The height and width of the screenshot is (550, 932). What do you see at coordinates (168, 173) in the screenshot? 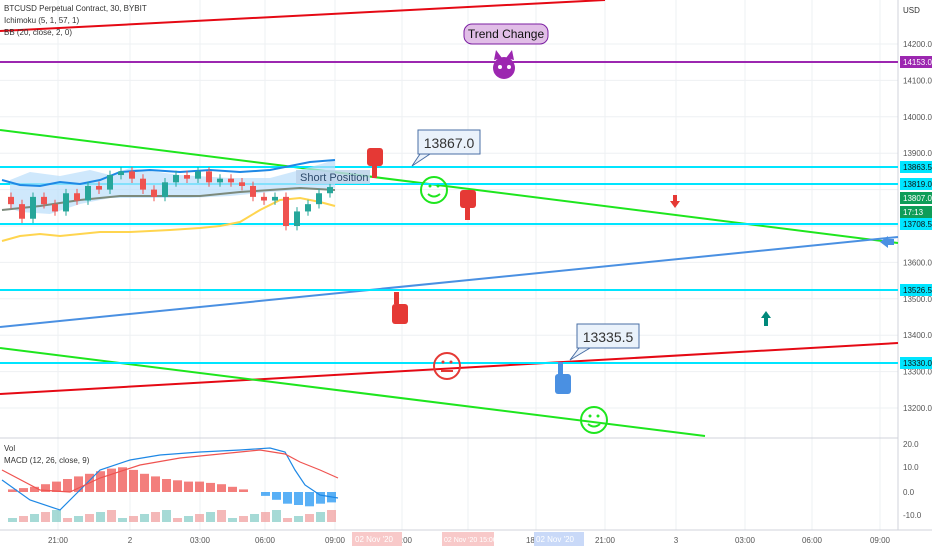
I see `bb-upper` at bounding box center [168, 173].